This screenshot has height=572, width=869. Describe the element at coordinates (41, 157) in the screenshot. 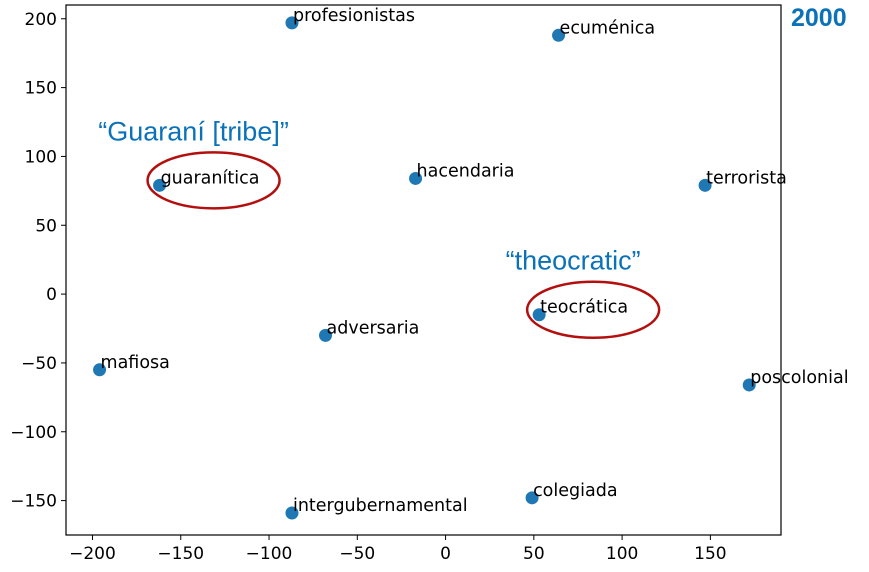

I see `y-tick-label: 100` at that location.